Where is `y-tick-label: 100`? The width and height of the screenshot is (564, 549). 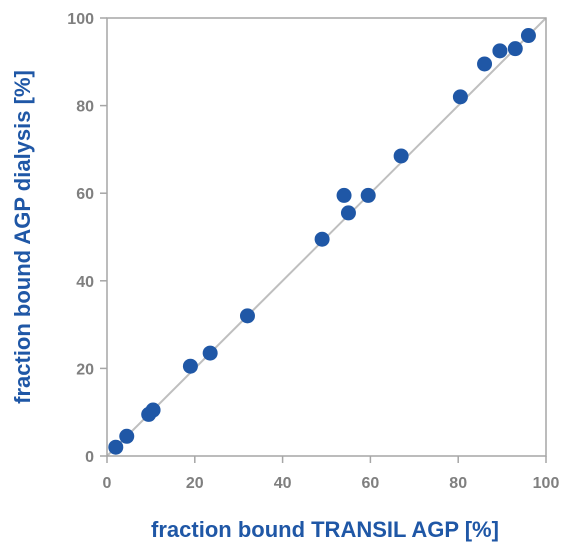
y-tick-label: 100 is located at coordinates (80, 19).